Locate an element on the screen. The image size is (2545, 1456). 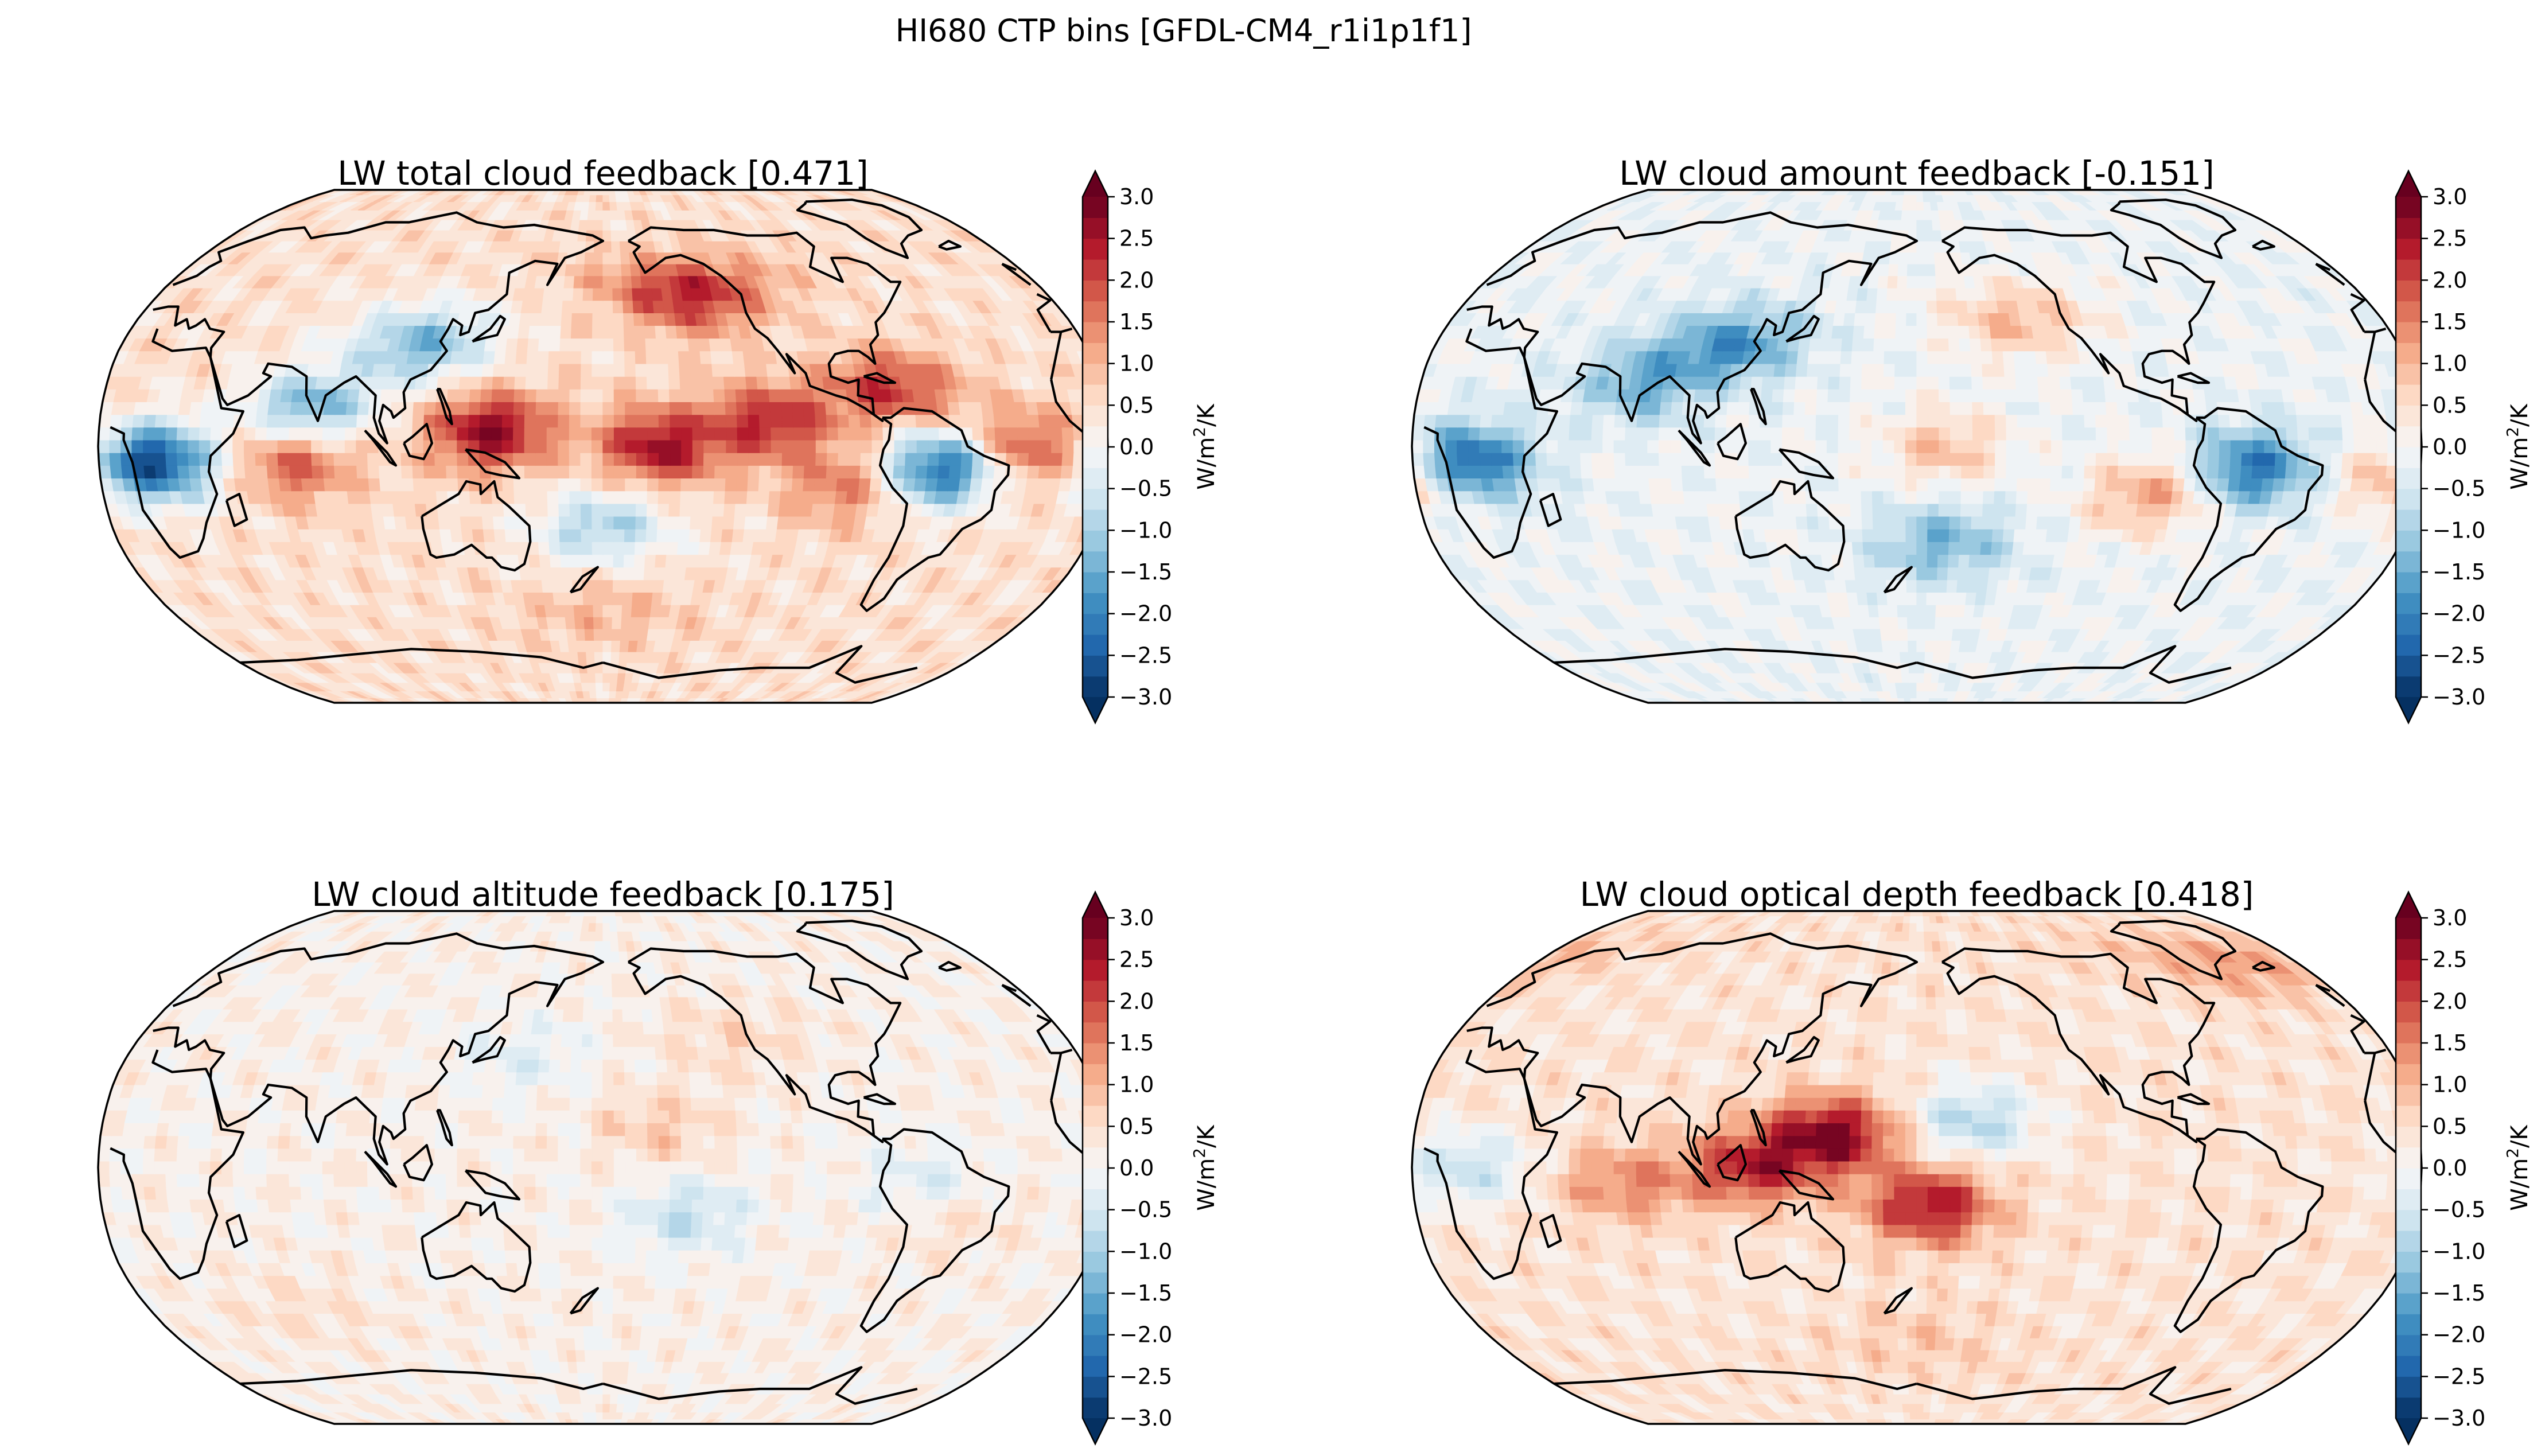
colorbar-label: W/m2/K is located at coordinates (1205, 446).